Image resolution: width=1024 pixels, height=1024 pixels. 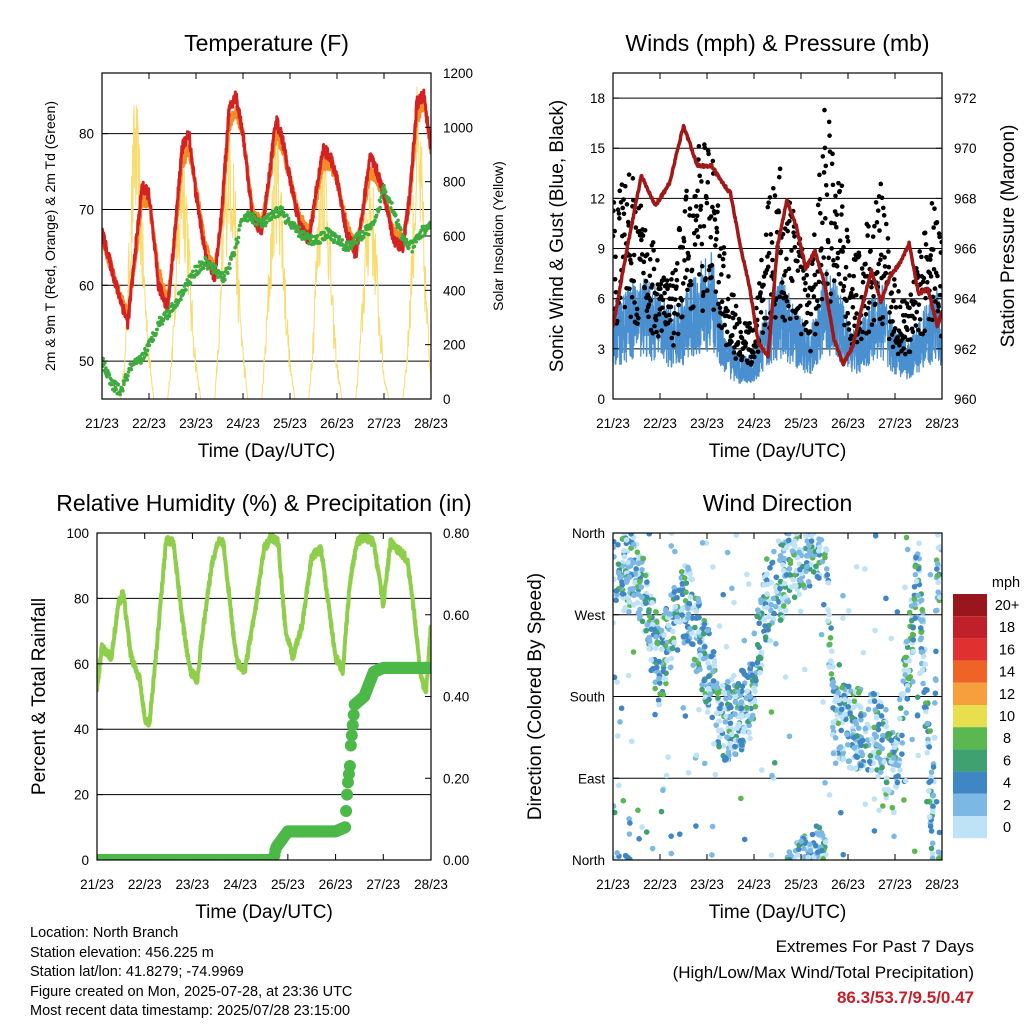 I want to click on y2-tick-label: 800, so click(x=454, y=182).